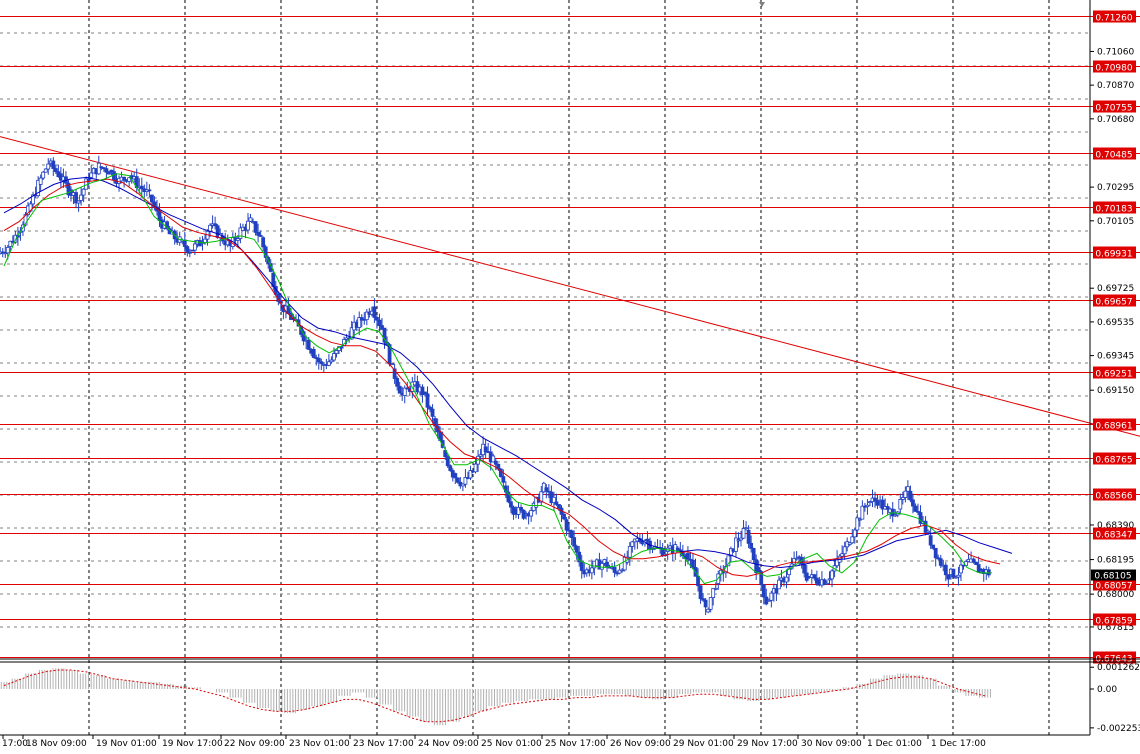 The height and width of the screenshot is (754, 1140). Describe the element at coordinates (1115, 52) in the screenshot. I see `price-tick-label: 0.71060` at that location.